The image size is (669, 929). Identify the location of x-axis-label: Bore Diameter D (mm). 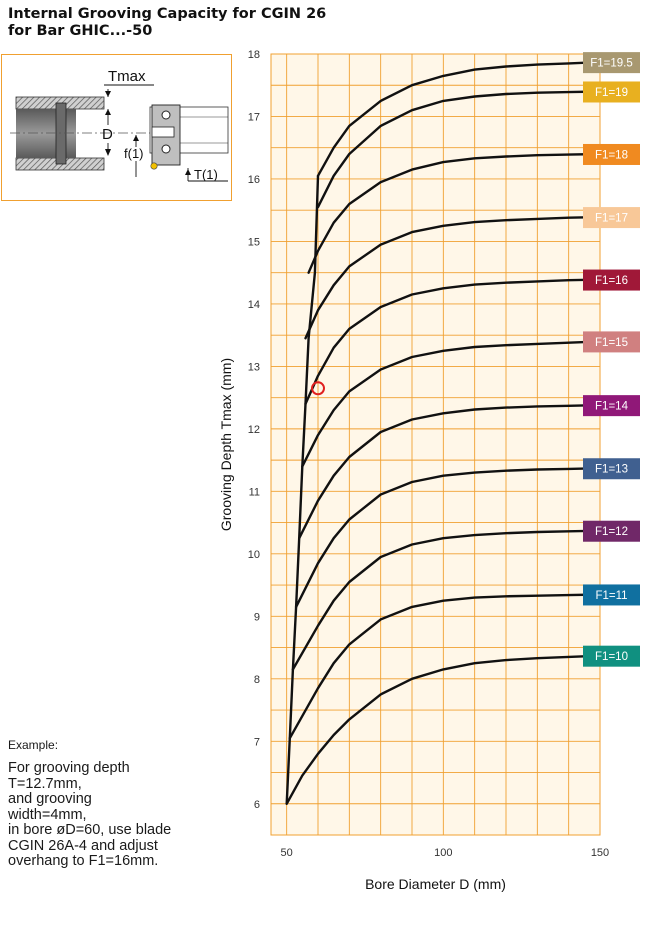
(435, 884).